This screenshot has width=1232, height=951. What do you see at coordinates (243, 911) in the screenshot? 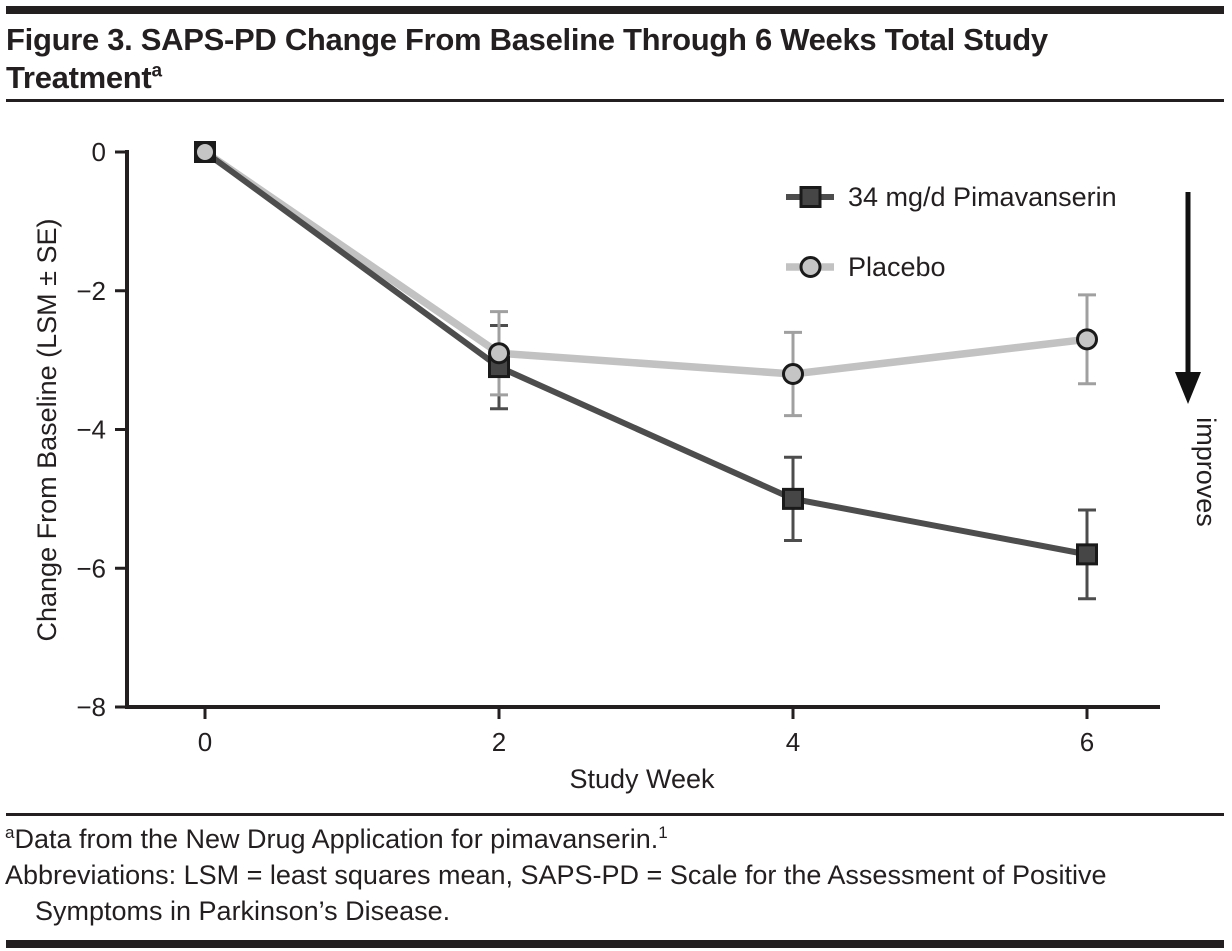
I see `footnote-abbreviations-cont: Symptoms in Parkinson’s Disease.` at bounding box center [243, 911].